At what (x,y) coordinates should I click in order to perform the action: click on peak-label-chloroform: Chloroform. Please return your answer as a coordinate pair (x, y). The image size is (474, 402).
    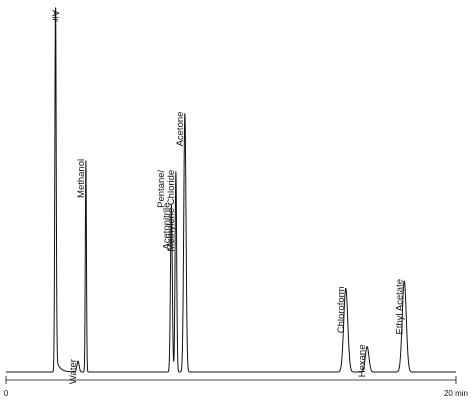
    Looking at the image, I should click on (341, 309).